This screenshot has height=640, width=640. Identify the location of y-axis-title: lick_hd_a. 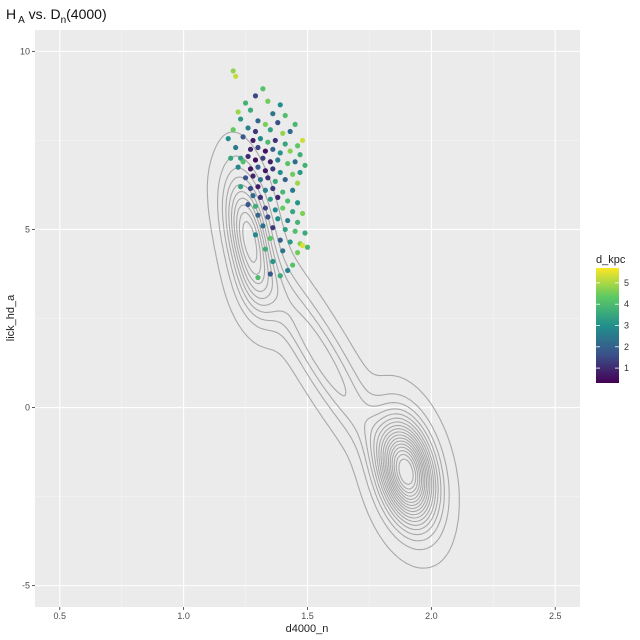
(11, 317).